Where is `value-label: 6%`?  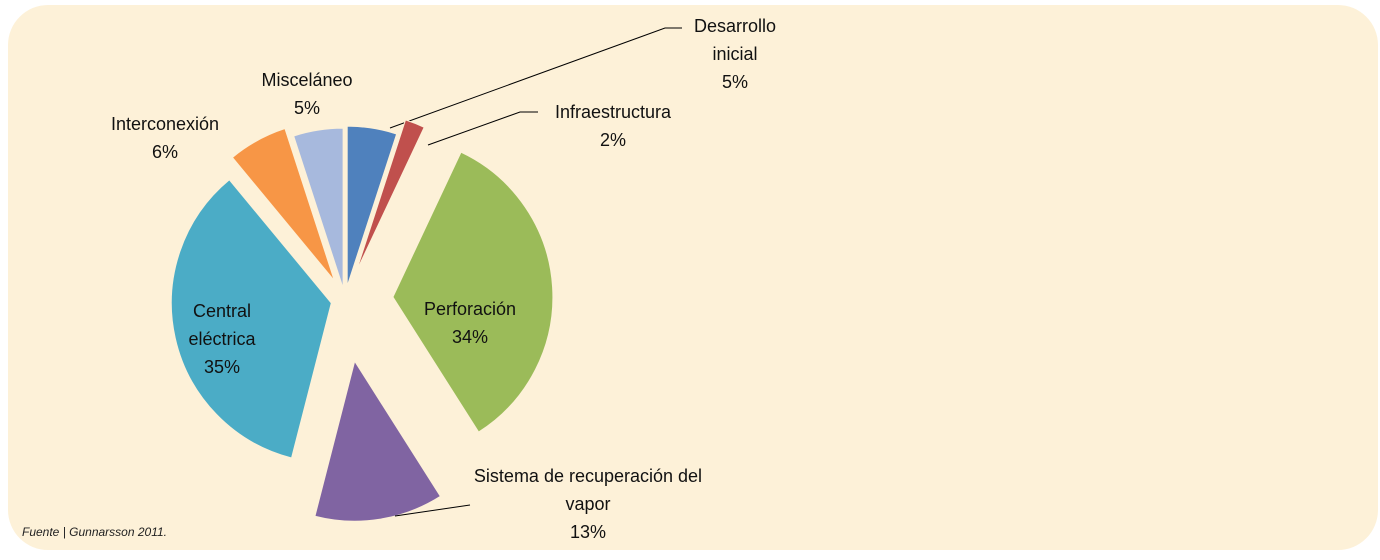 value-label: 6% is located at coordinates (164, 152).